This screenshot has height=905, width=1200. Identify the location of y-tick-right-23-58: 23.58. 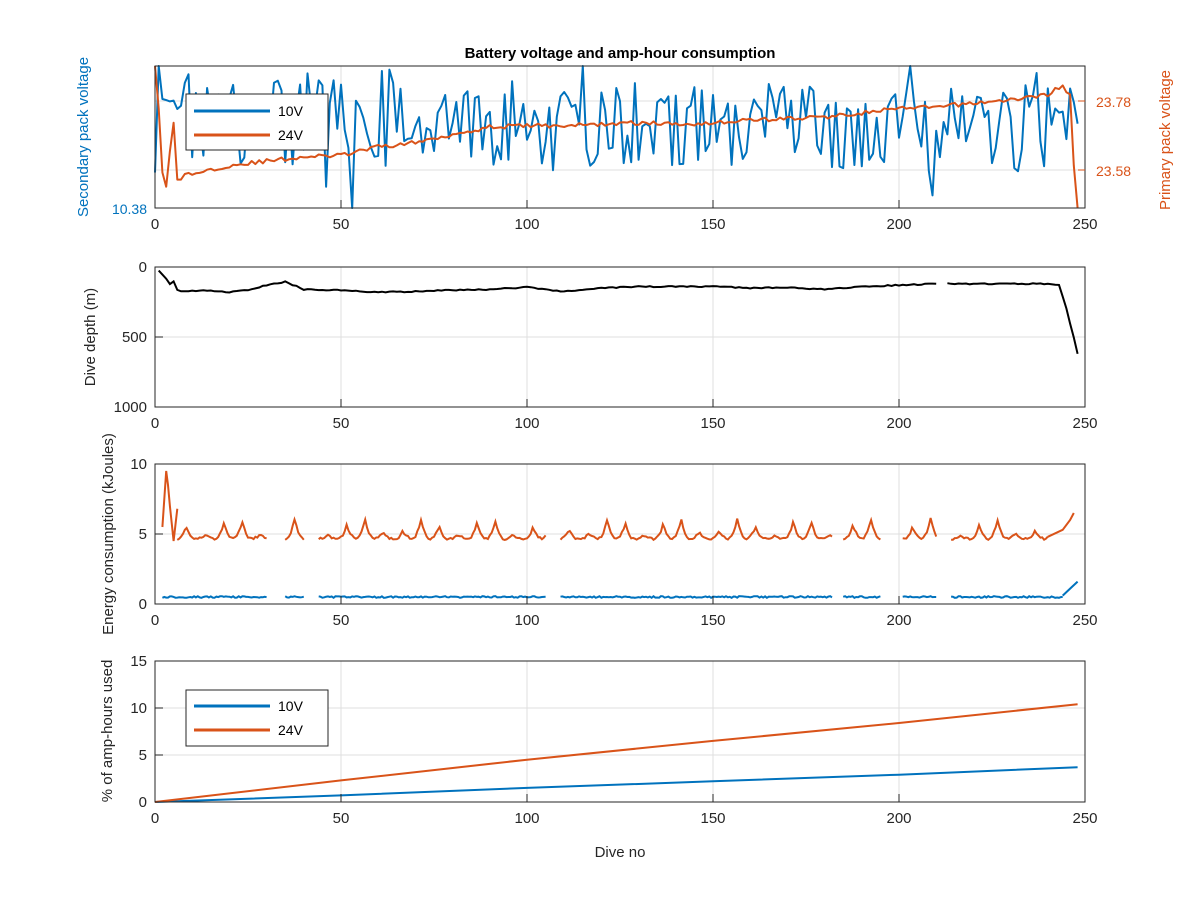
(1113, 171).